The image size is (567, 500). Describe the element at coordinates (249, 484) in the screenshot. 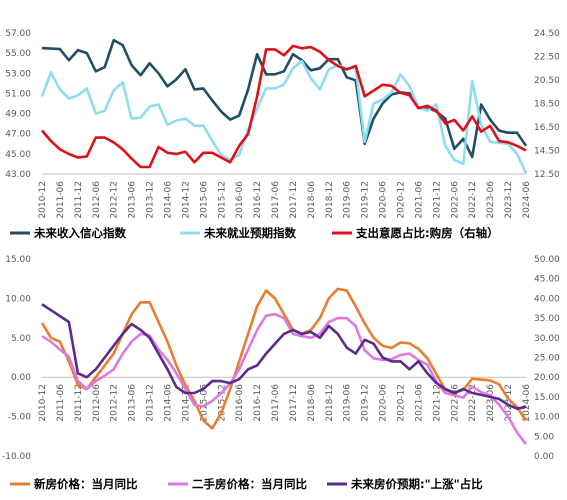

I see `legend-label-resale-home-price: 二手房价格：当月同比` at that location.